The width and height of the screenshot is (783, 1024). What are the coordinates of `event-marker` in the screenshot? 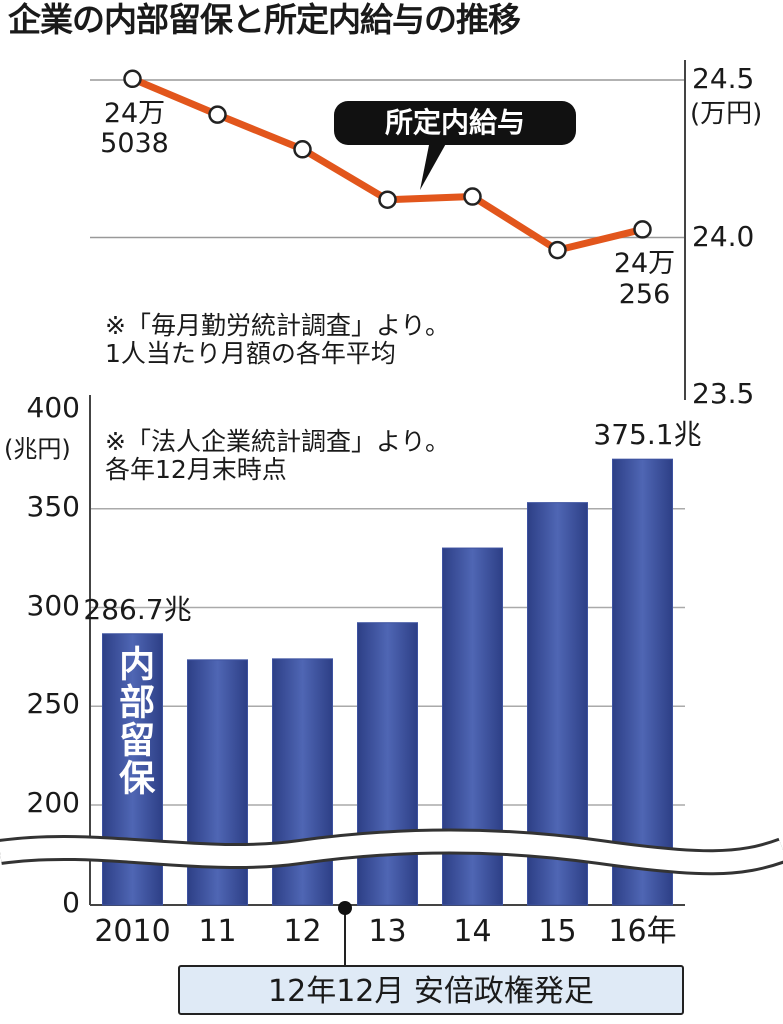 It's located at (345, 908).